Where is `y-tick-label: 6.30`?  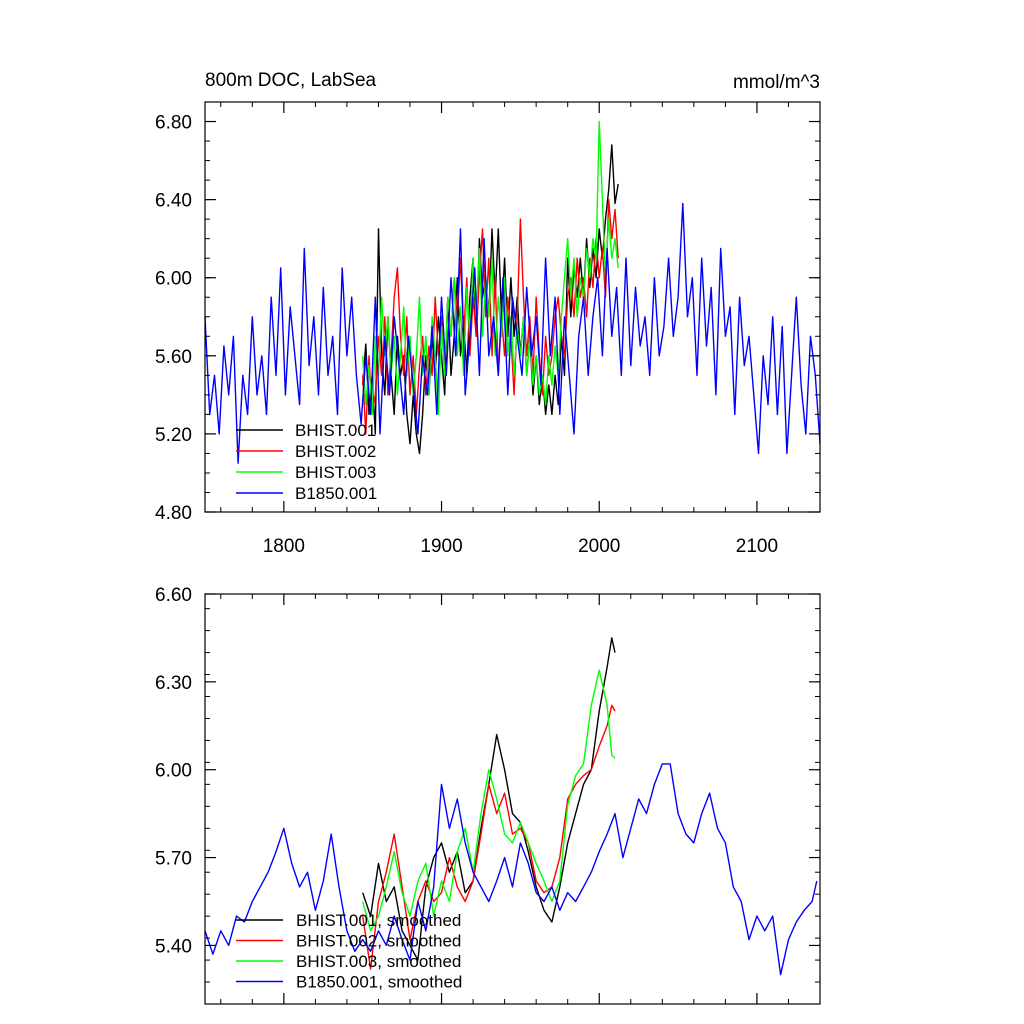 y-tick-label: 6.30 is located at coordinates (173, 683).